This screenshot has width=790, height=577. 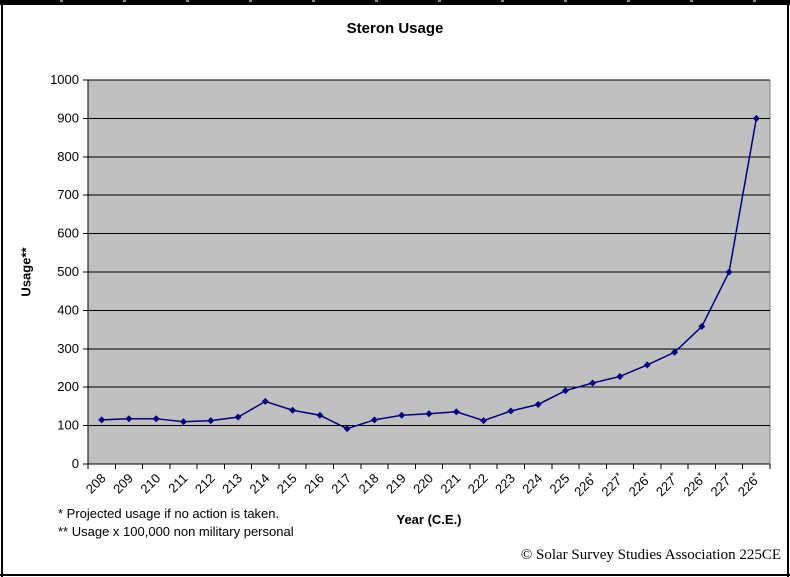 I want to click on copyright-notice: © Solar Survey Studies Association 225CE, so click(x=650, y=555).